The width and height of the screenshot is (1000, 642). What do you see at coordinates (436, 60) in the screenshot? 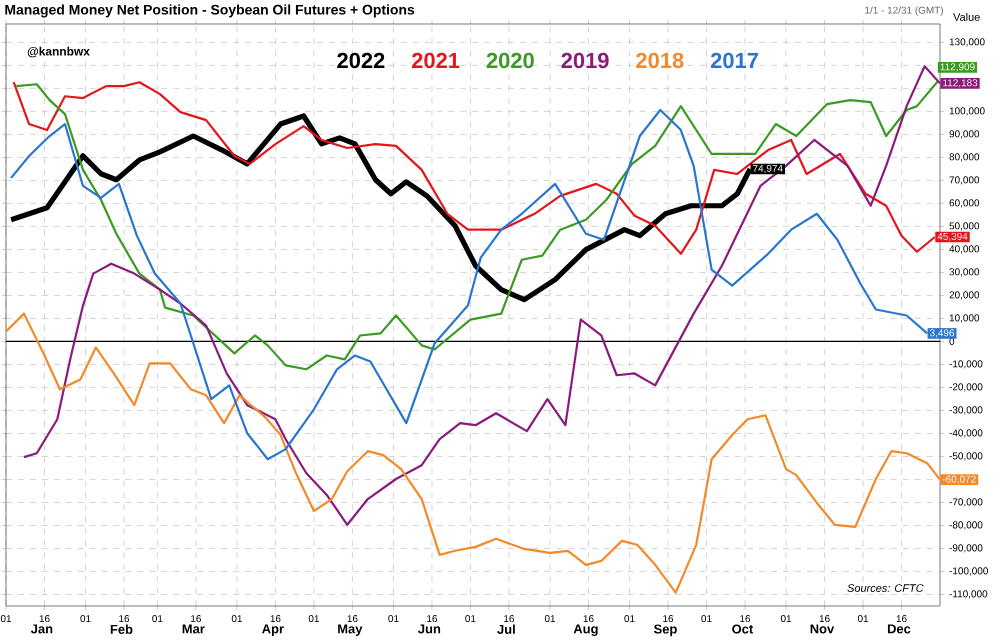
I see `text: 2021` at bounding box center [436, 60].